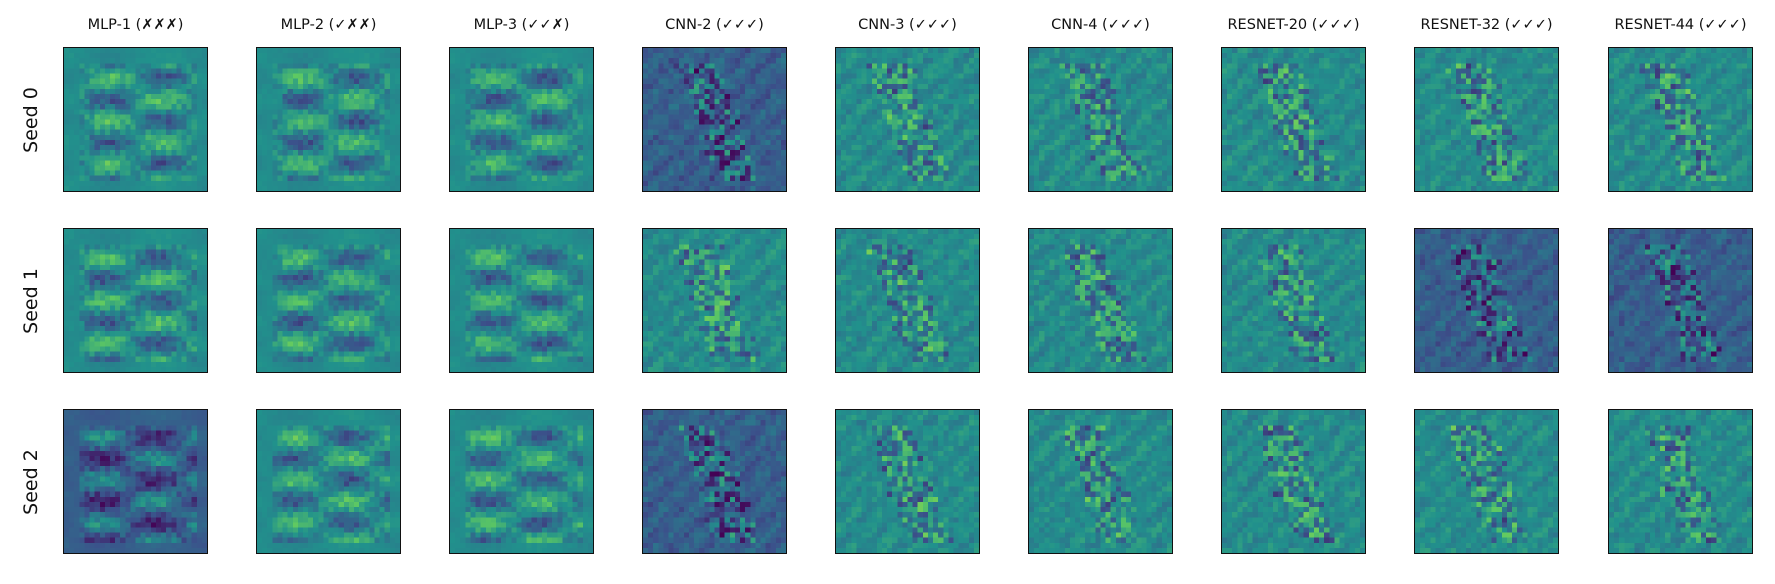 The image size is (1775, 584). Describe the element at coordinates (1678, 25) in the screenshot. I see `column-title: RESNET-44 (✓✓✓)` at that location.